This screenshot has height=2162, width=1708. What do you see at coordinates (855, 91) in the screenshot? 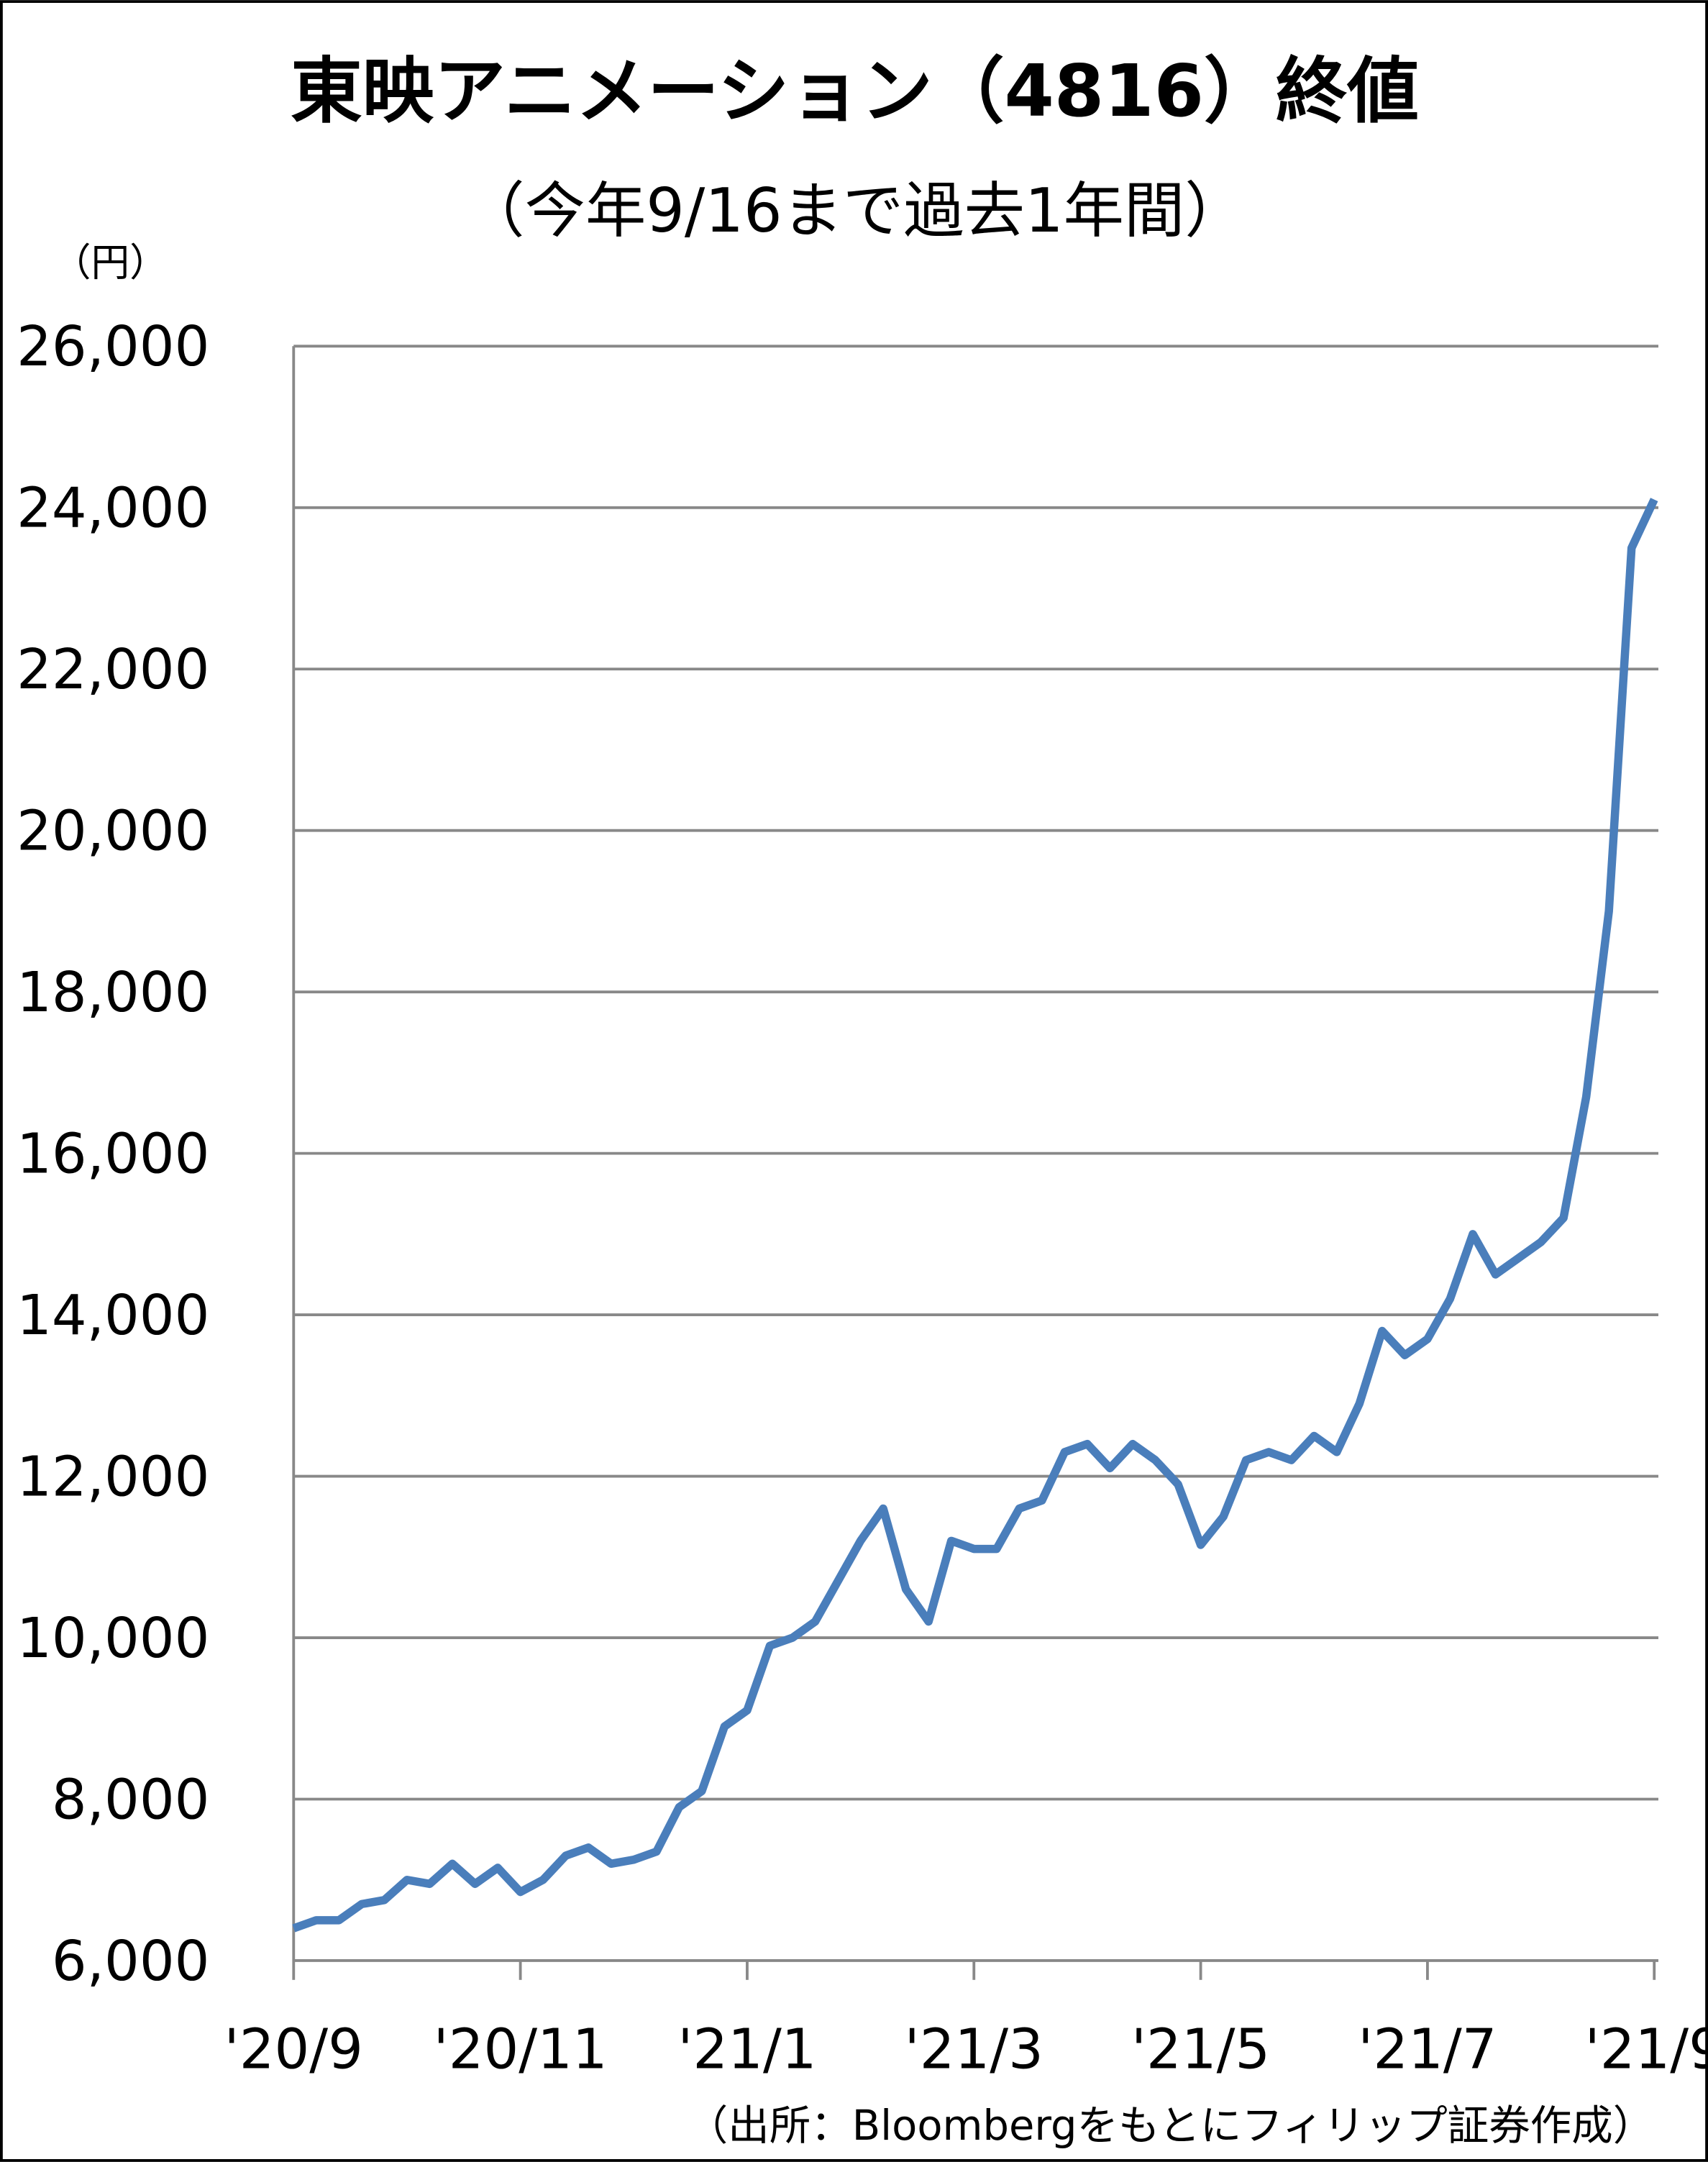
I see `chart-title: 東映アニメーション（4816）終値` at bounding box center [855, 91].